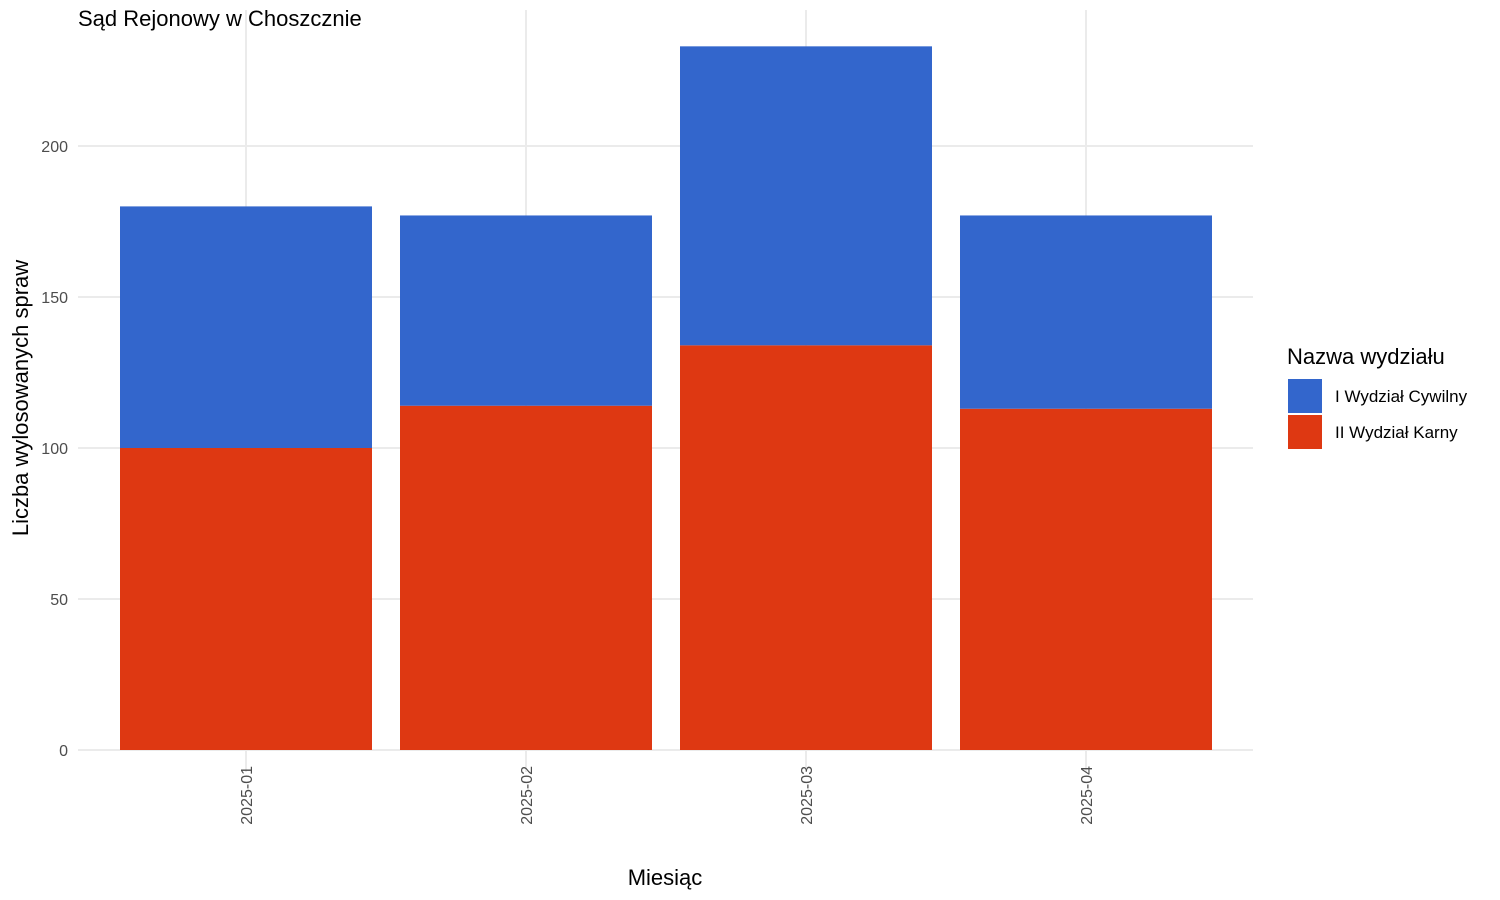 The width and height of the screenshot is (1500, 900). I want to click on y-axis-ticks: 0 50 100 150 200, so click(54, 449).